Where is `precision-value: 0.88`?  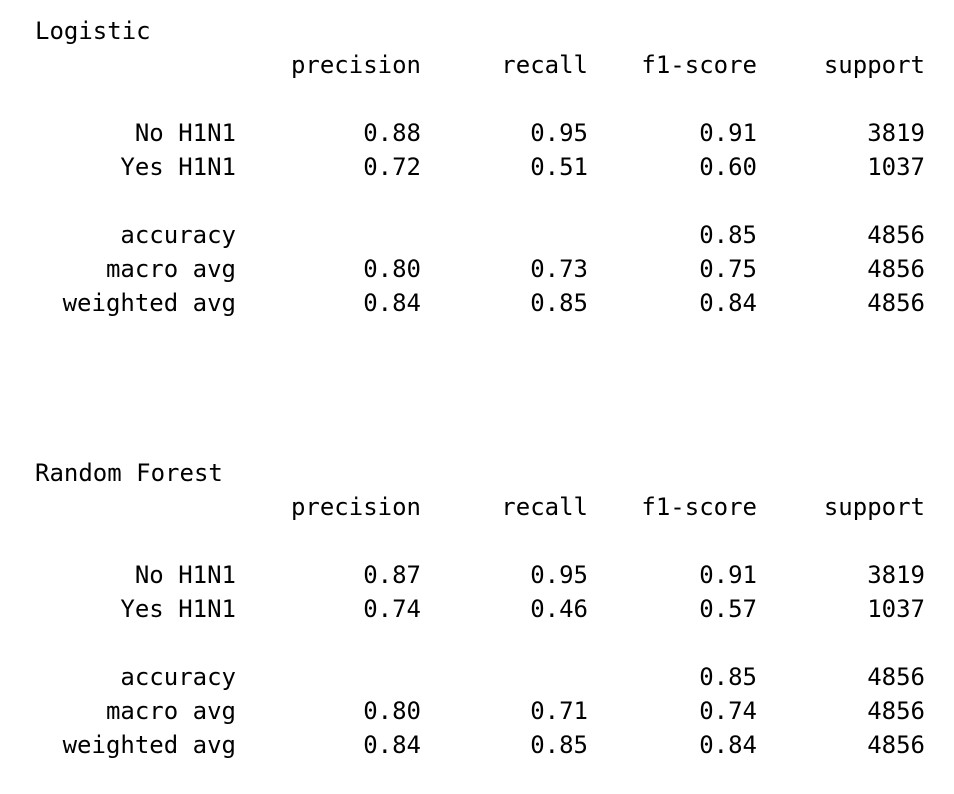
precision-value: 0.88 is located at coordinates (392, 133).